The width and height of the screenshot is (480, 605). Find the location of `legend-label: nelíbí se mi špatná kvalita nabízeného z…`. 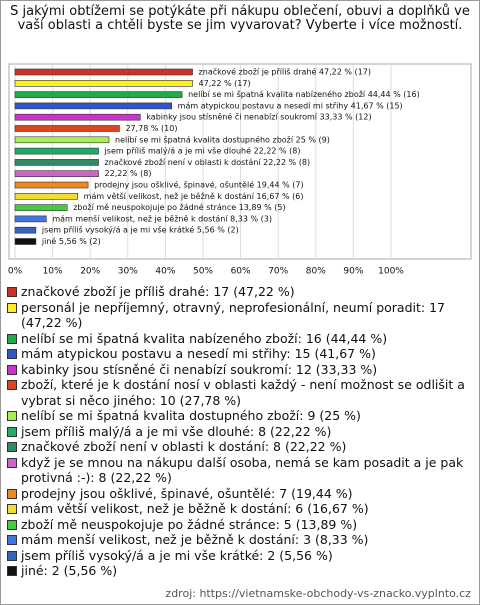

legend-label: nelíbí se mi špatná kvalita nabízeného z… is located at coordinates (204, 338).